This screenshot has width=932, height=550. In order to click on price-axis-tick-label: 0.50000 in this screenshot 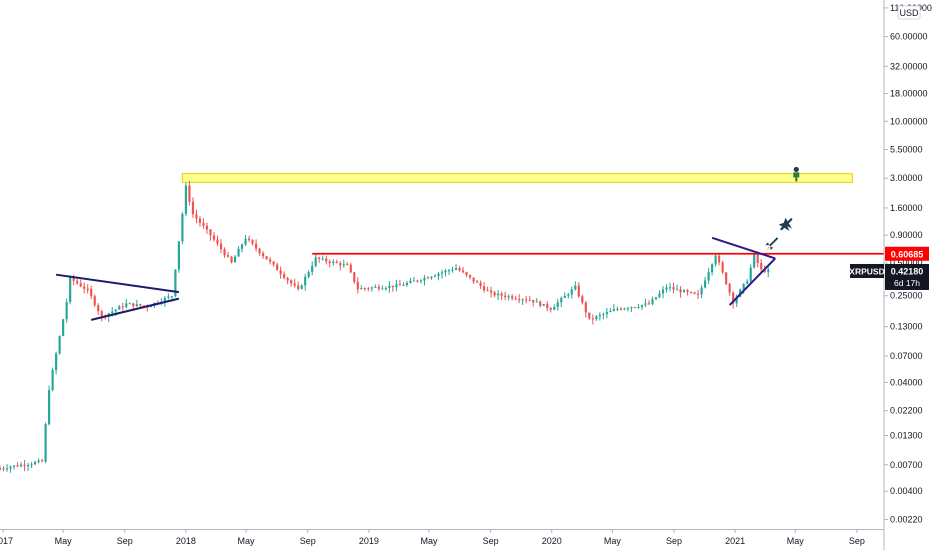, I will do `click(906, 263)`.